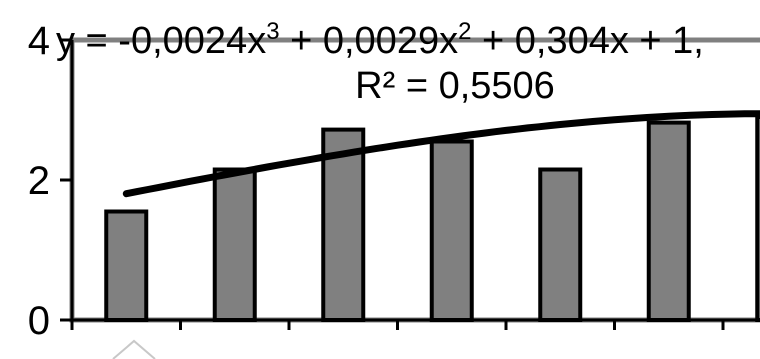  Describe the element at coordinates (161, 41) in the screenshot. I see `equation-part-1: y = -0,0024x` at that location.